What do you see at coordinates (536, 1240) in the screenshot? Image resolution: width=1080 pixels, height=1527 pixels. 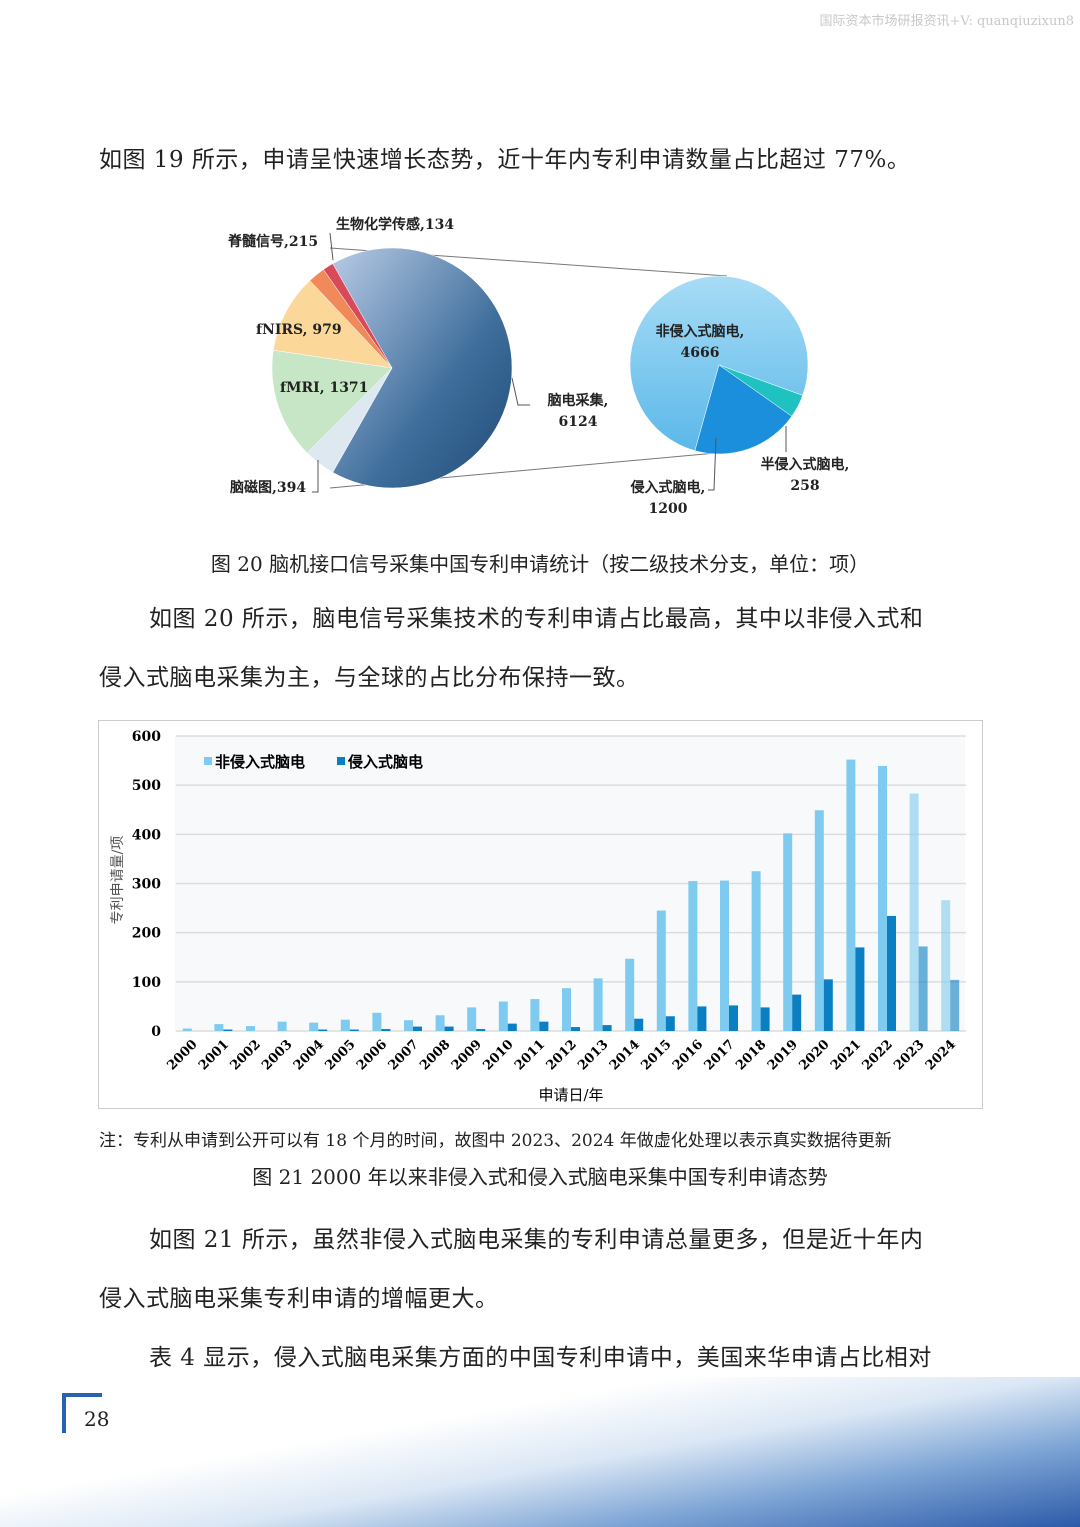 I see `paragraph-3-line-1: 如图 21 所示，虽然非侵入式脑电采集的专利申请总量更多，但是近十年内` at bounding box center [536, 1240].